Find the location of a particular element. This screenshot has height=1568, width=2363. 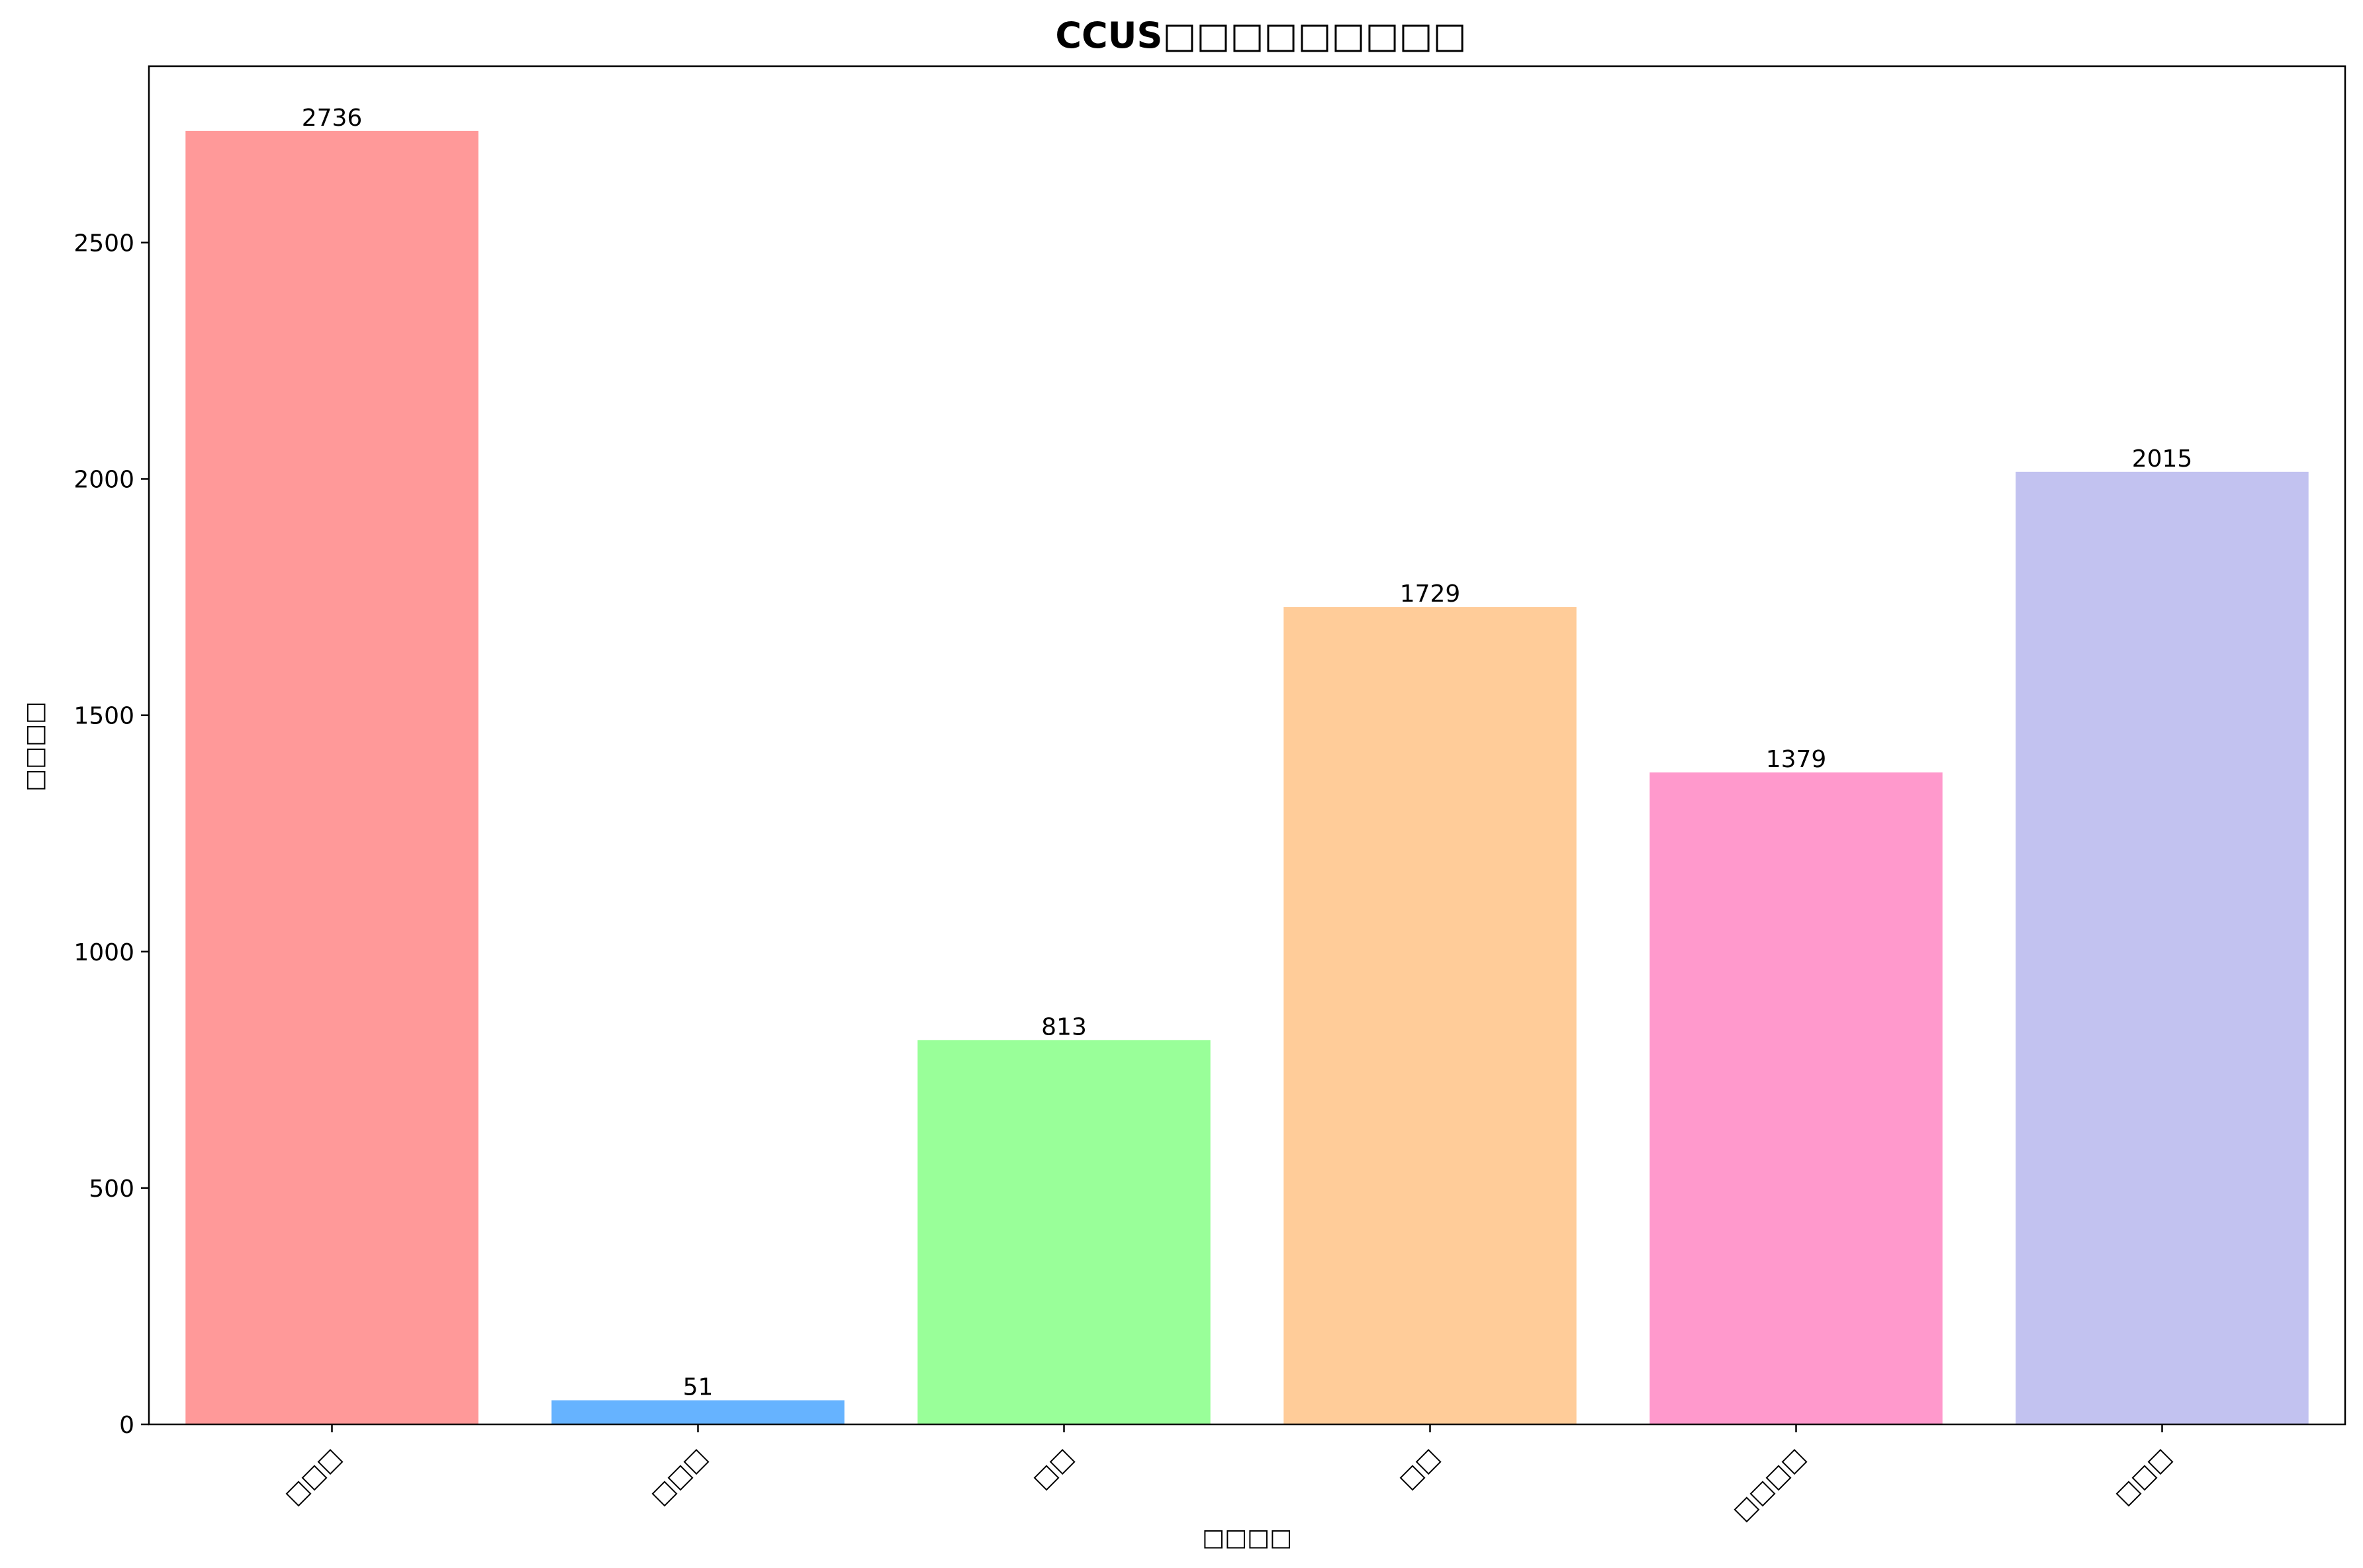

y-tick-label-4: 2000 is located at coordinates (103, 480).